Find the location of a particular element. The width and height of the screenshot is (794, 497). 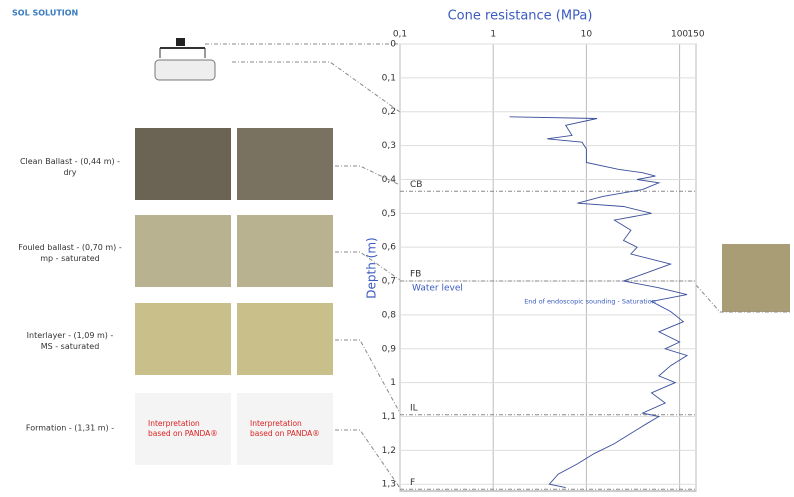

layer-label: CB is located at coordinates (416, 185).